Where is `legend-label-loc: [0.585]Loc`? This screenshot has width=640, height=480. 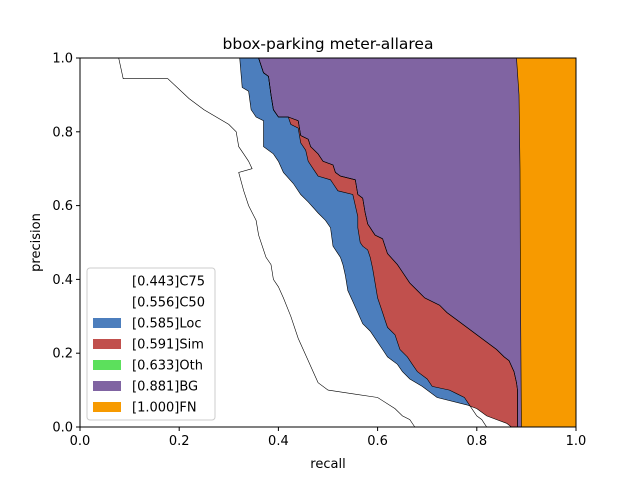 legend-label-loc: [0.585]Loc is located at coordinates (166, 324).